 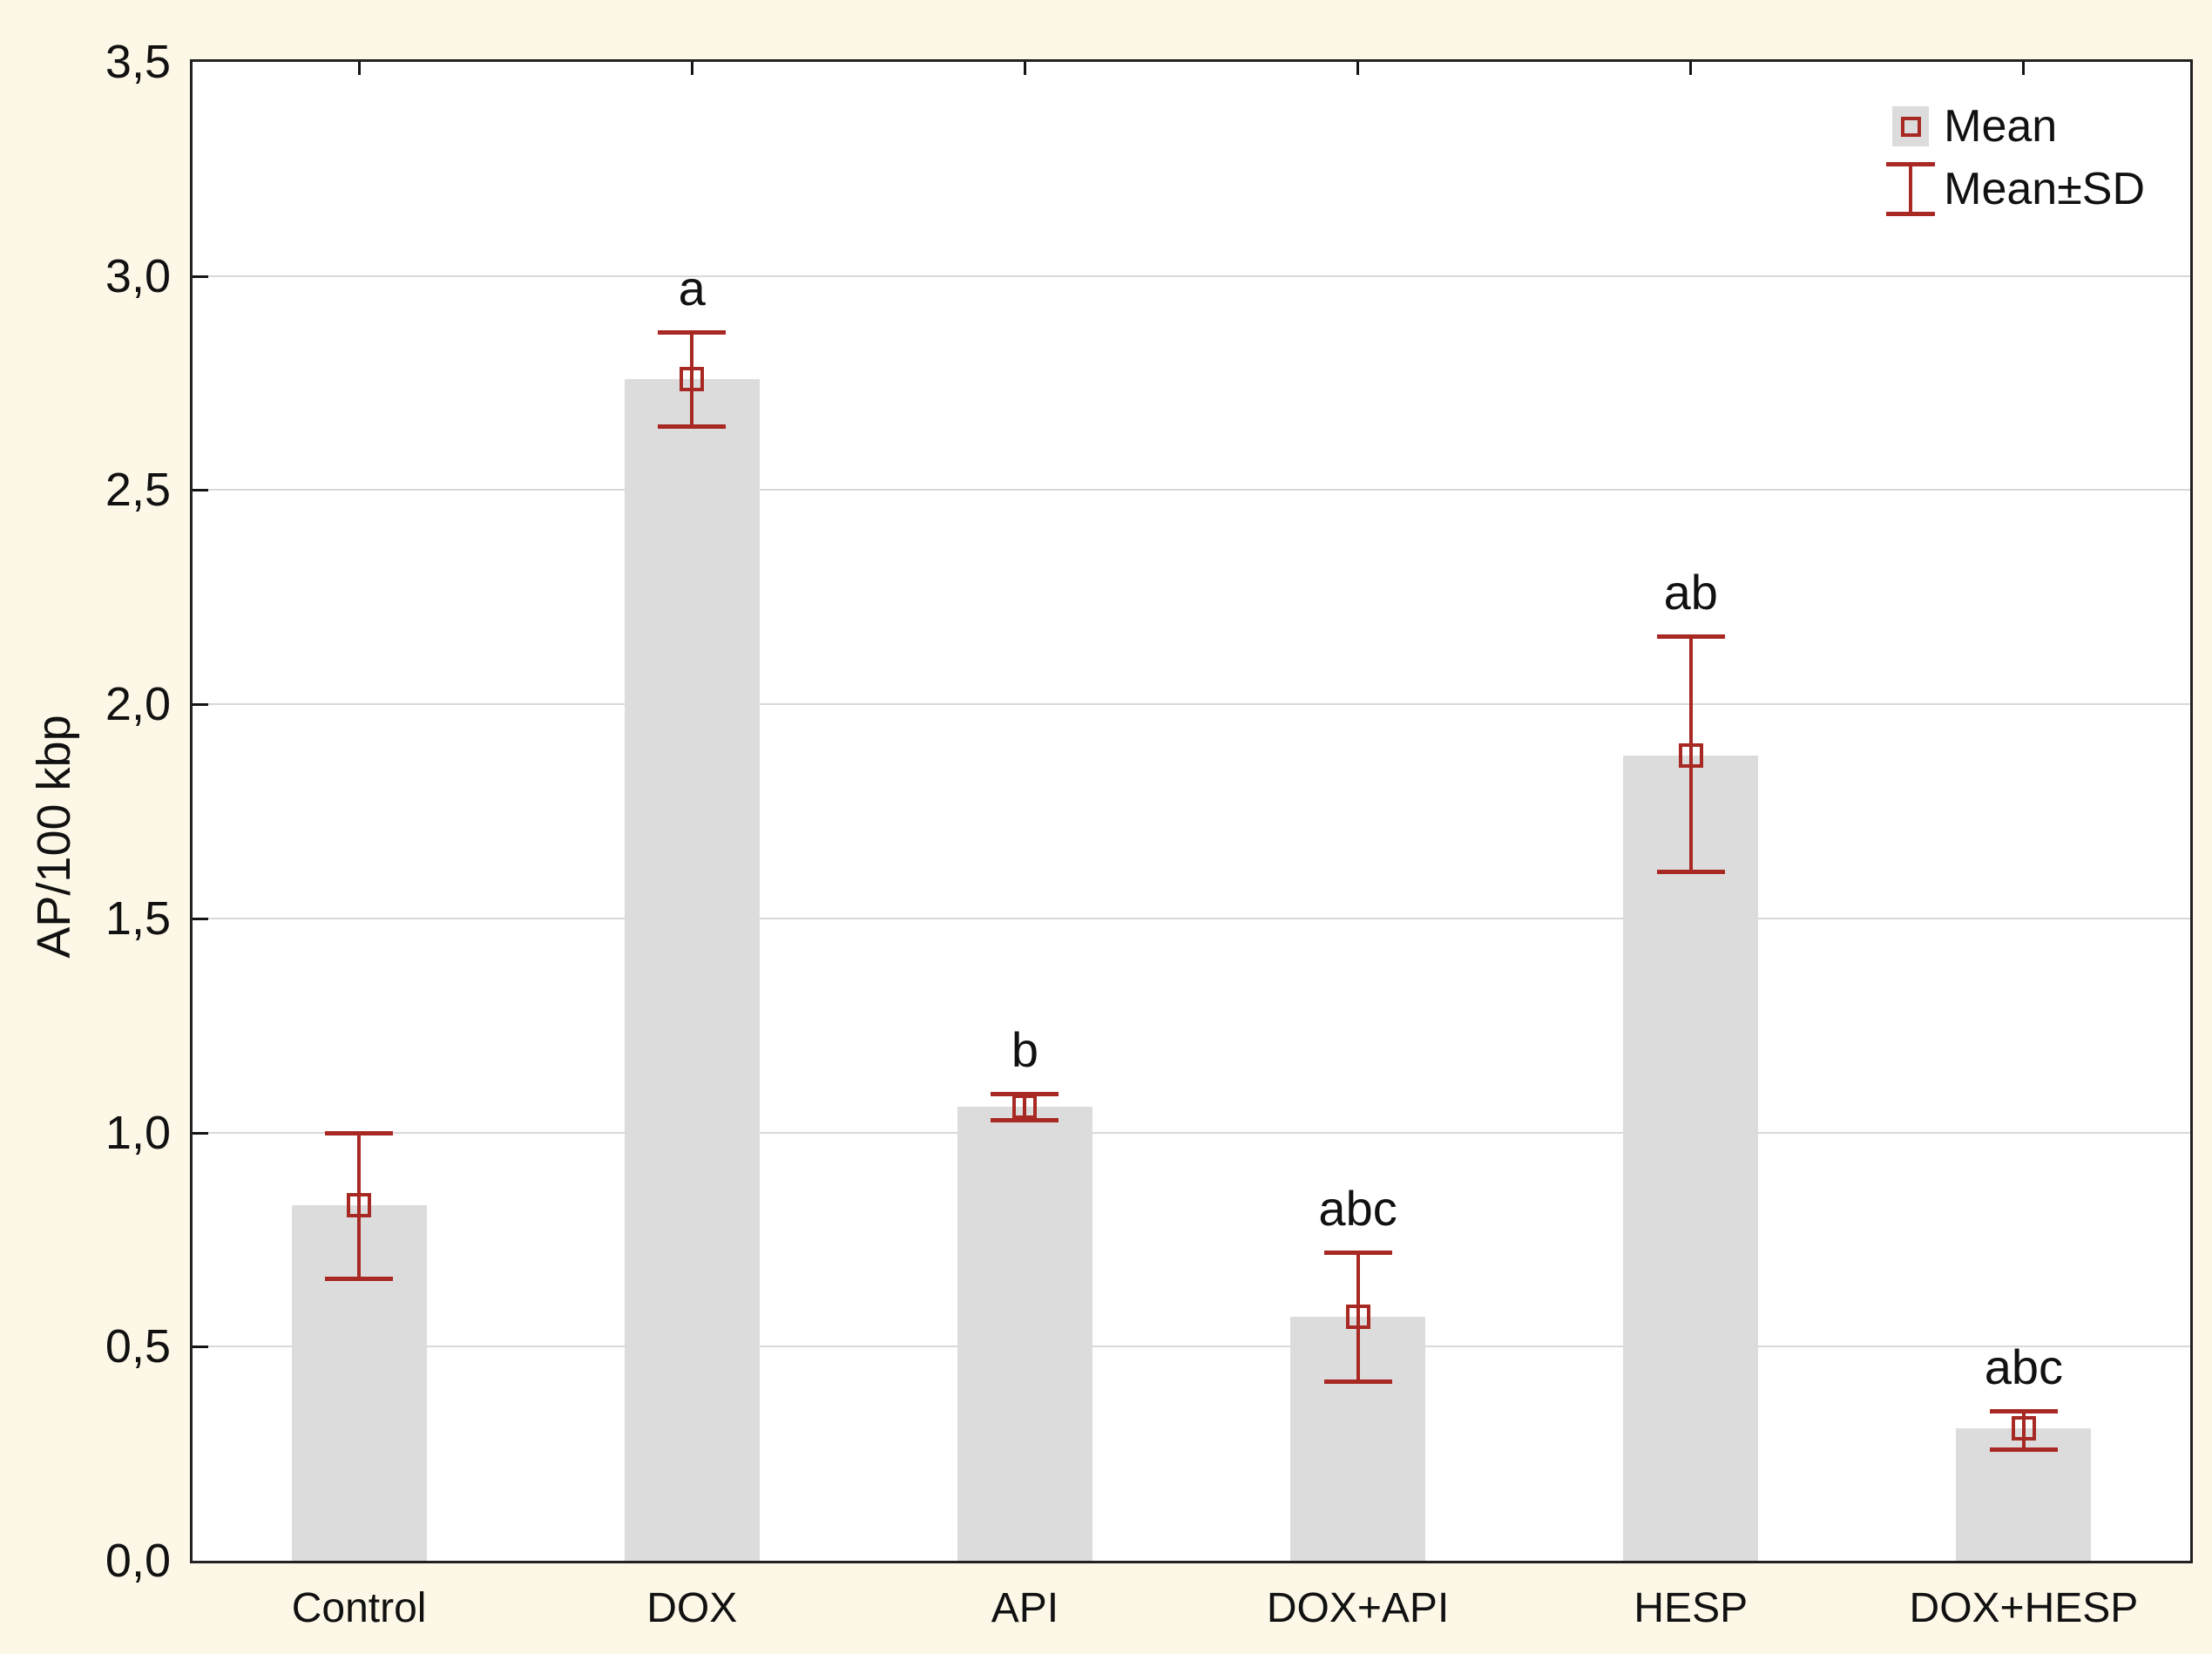 I want to click on error-bar-cap-top-DOX+API, so click(x=1357, y=1253).